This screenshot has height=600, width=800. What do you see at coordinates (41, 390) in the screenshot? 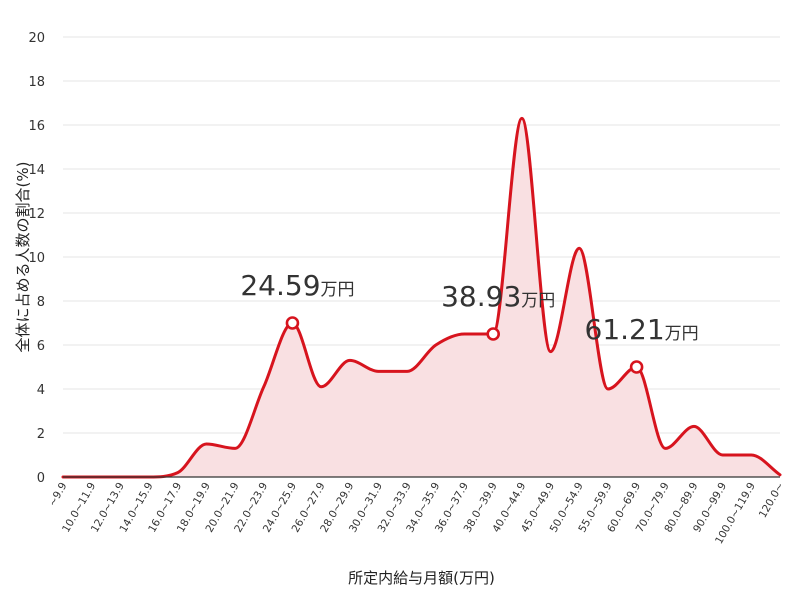
I see `y-tick-label: 4` at bounding box center [41, 390].